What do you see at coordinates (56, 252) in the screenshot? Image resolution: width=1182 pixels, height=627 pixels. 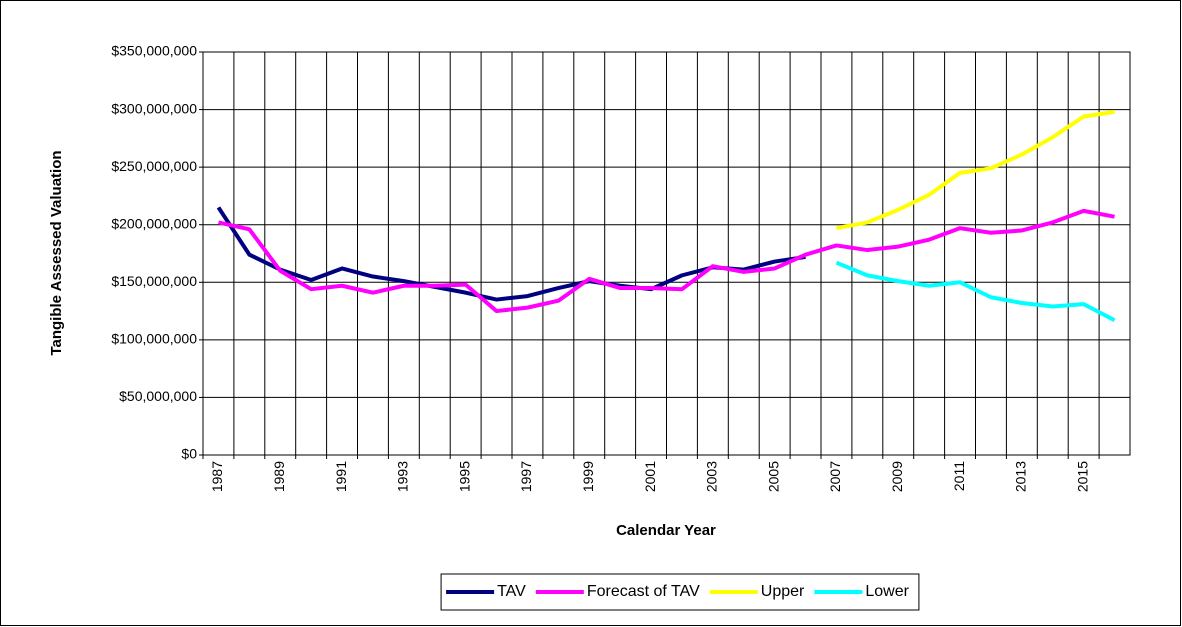 I see `y-axis-title: Tangible Assessed Valuation` at bounding box center [56, 252].